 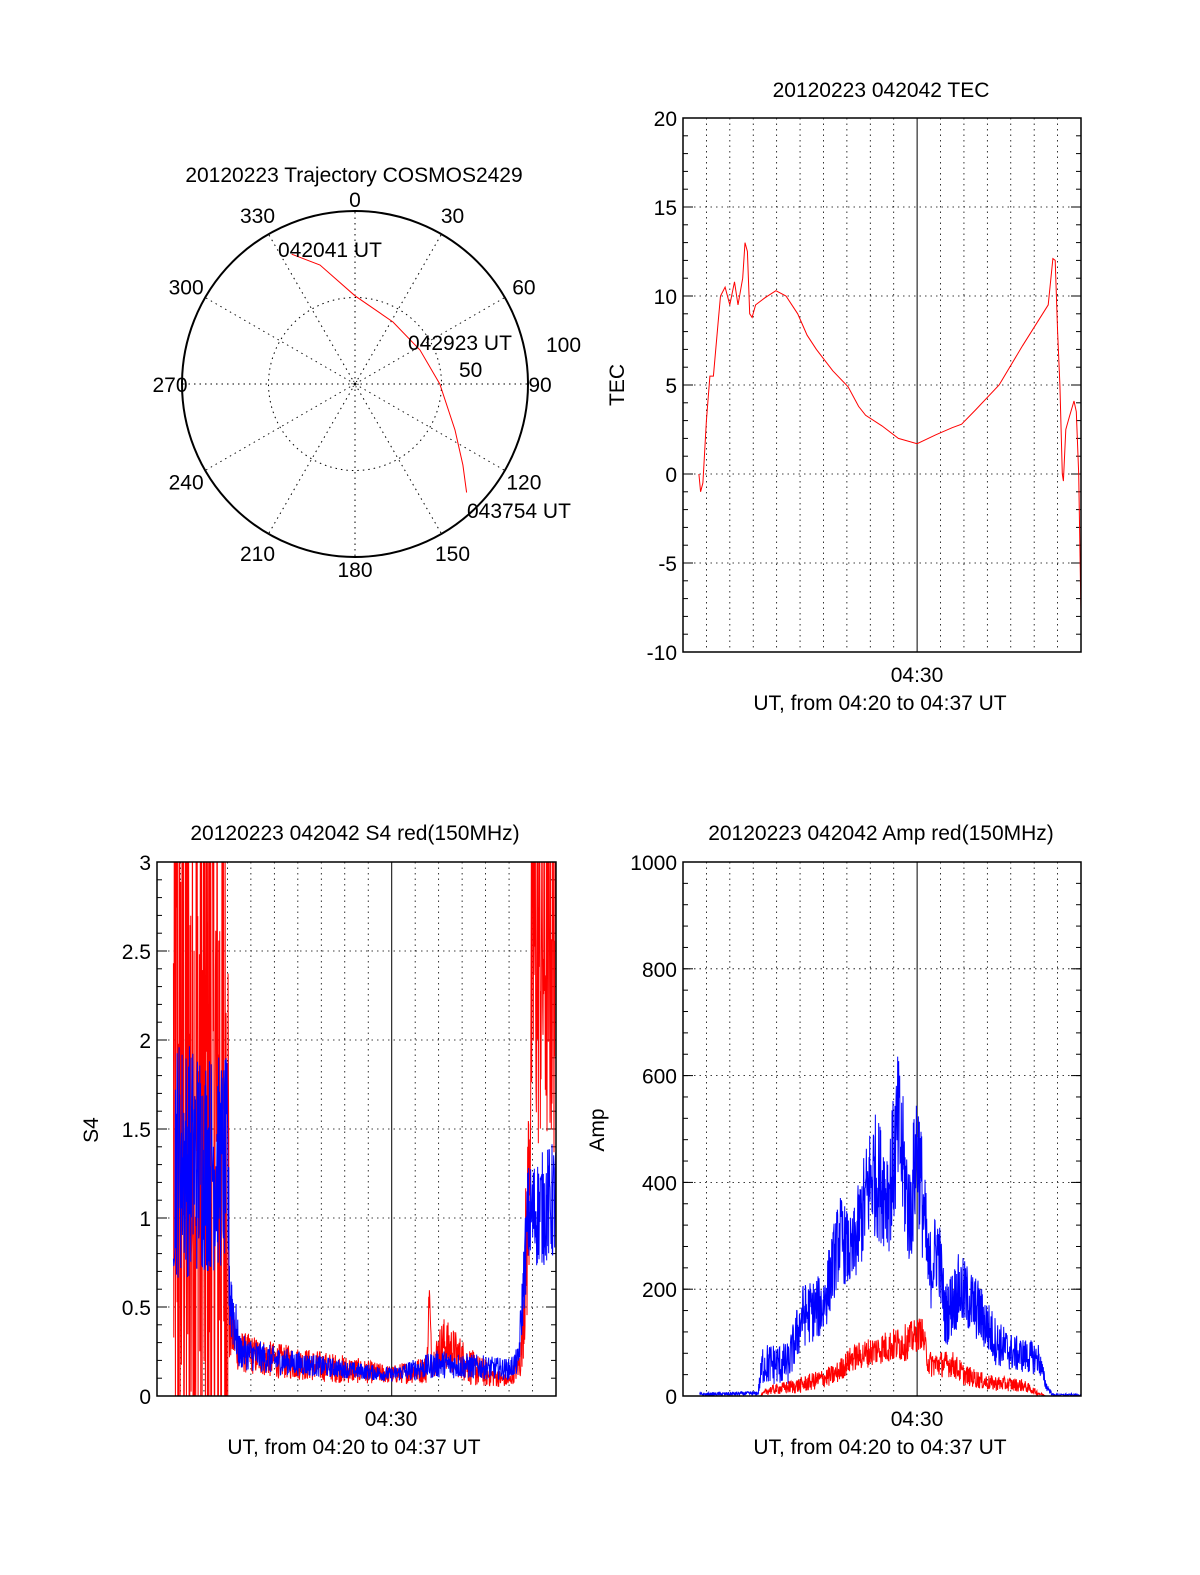 What do you see at coordinates (145, 1219) in the screenshot?
I see `y-tick-label: 1` at bounding box center [145, 1219].